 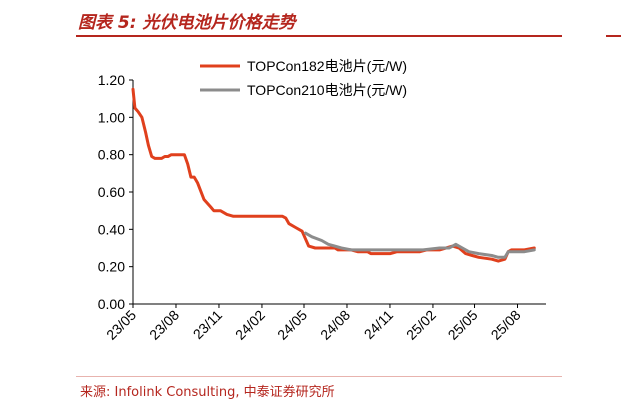 I want to click on y-tick-label: 0.80, so click(x=111, y=155).